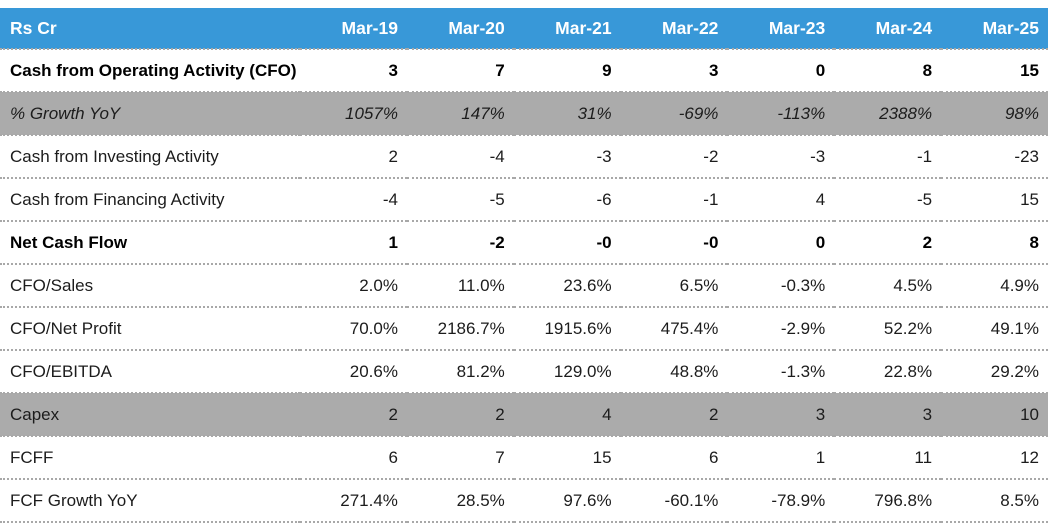 This screenshot has height=523, width=1048. What do you see at coordinates (567, 114) in the screenshot?
I see `cell-value: 31%` at bounding box center [567, 114].